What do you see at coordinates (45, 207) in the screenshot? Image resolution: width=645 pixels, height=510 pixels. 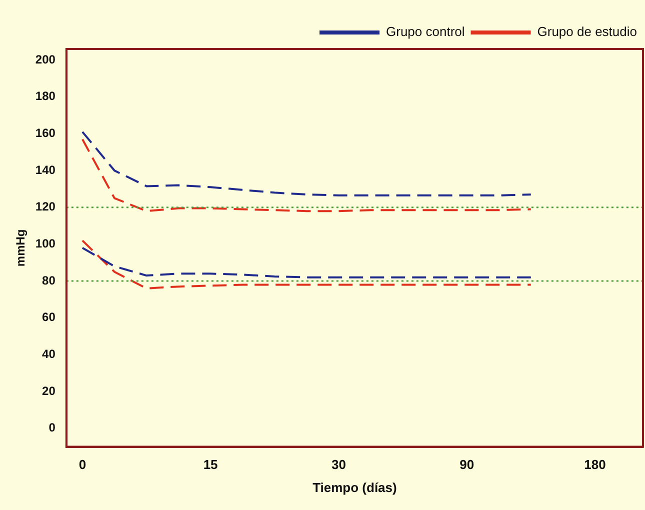 I see `y-tick-label: 120` at bounding box center [45, 207].